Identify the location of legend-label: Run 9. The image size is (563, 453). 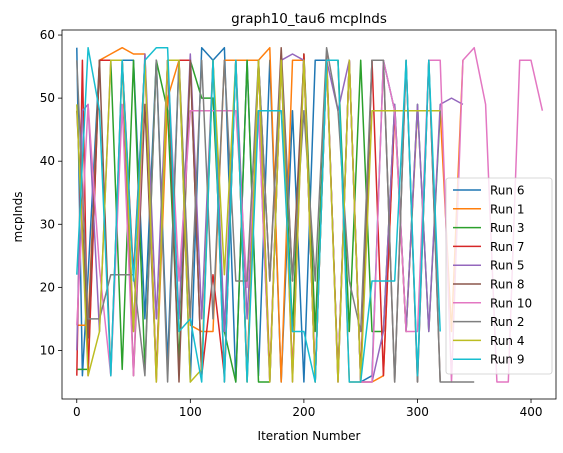
(507, 360).